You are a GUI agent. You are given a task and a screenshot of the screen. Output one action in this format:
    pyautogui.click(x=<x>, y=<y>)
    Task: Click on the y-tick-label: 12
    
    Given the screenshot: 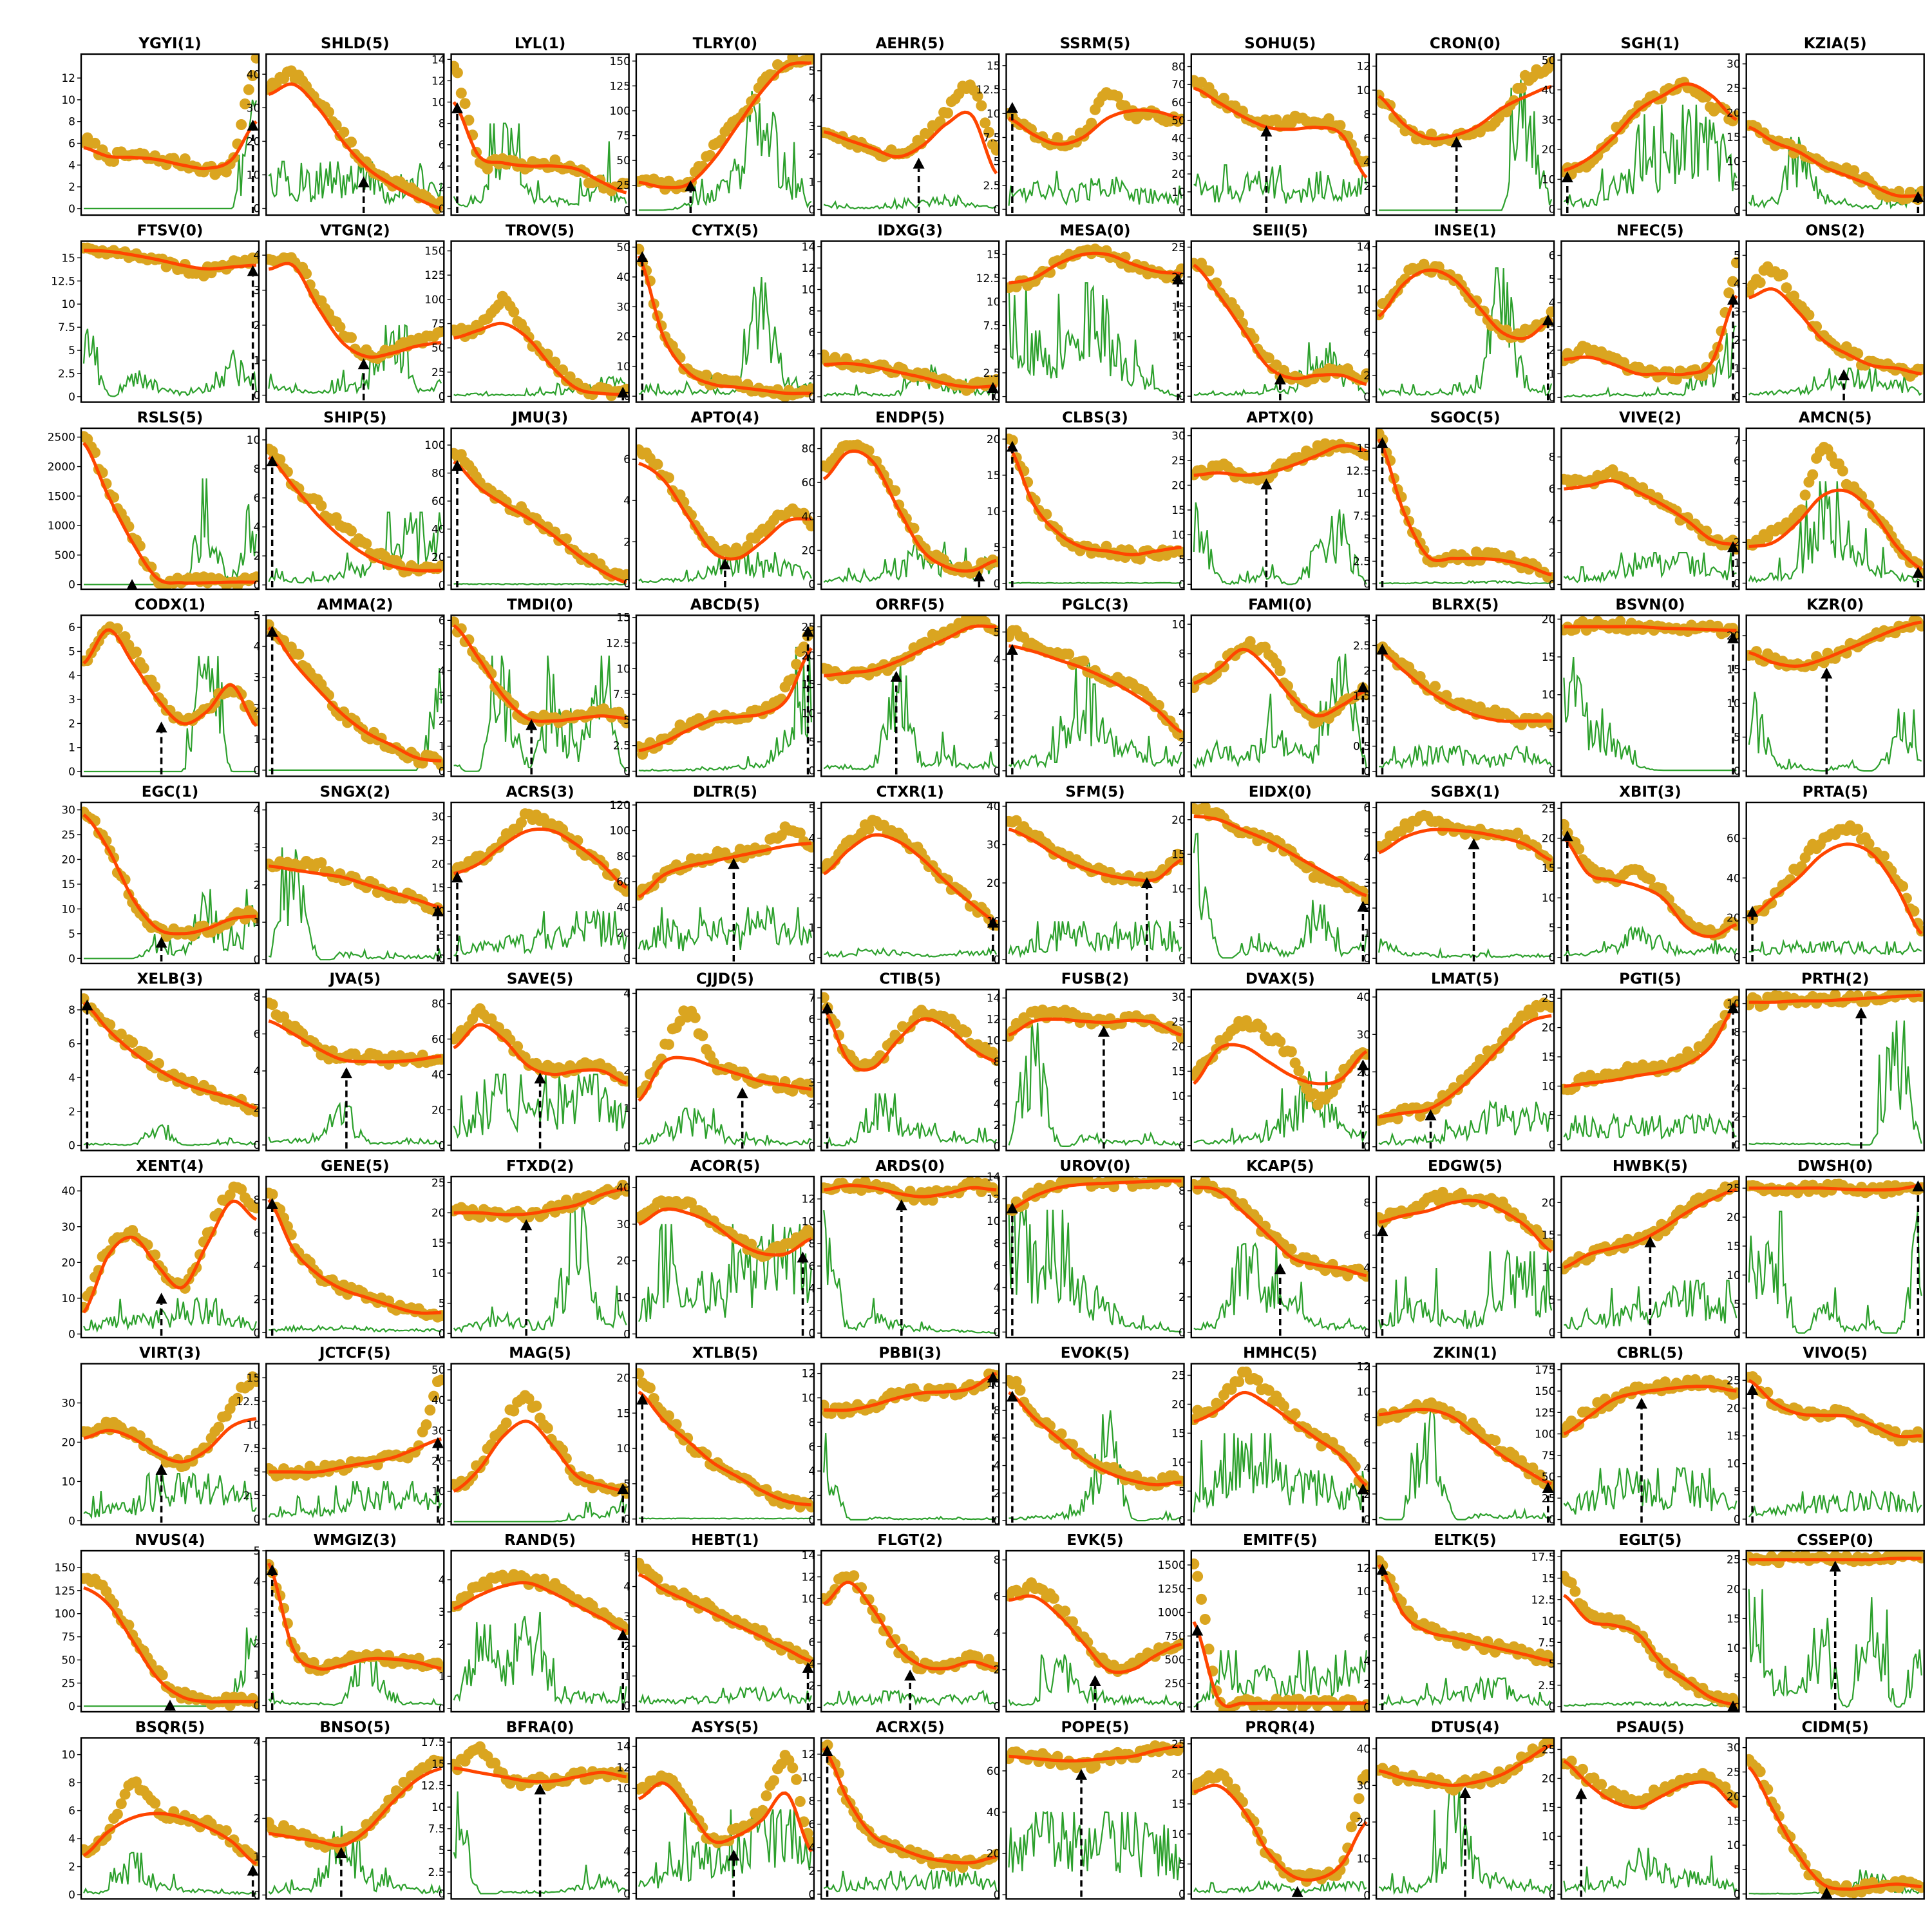 What is the action you would take?
    pyautogui.click(x=1363, y=67)
    